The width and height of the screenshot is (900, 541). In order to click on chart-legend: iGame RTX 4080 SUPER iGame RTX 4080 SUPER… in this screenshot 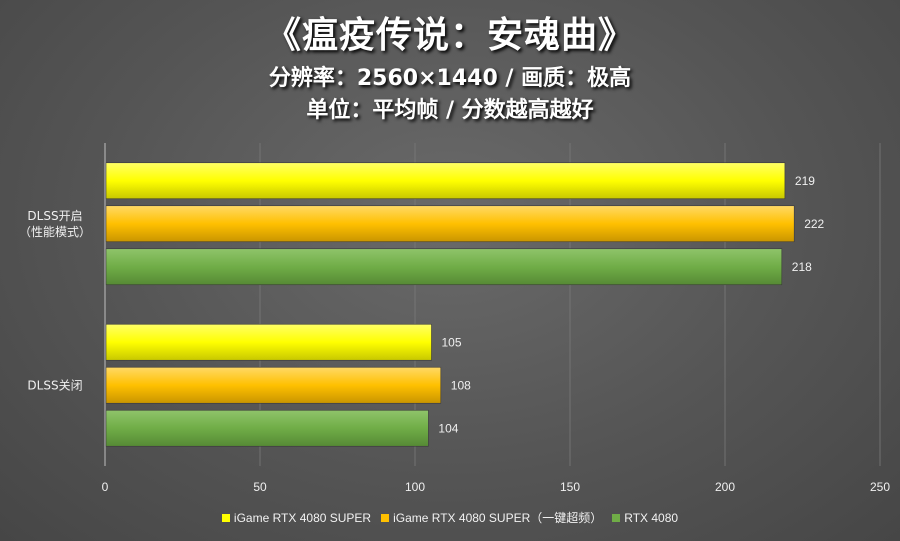, I will do `click(450, 517)`.